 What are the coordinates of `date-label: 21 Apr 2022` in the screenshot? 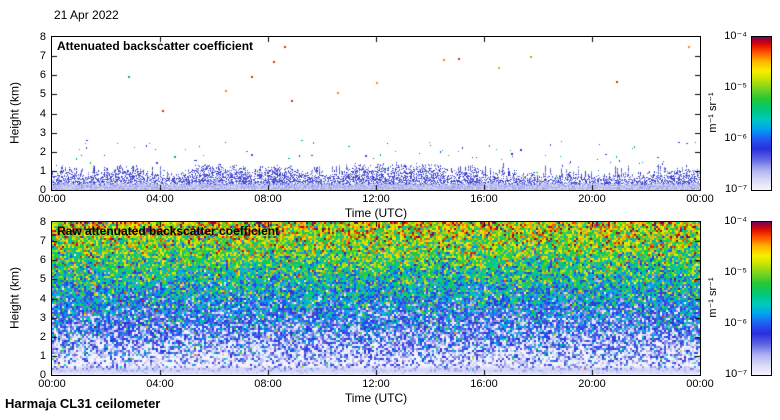 It's located at (86, 15).